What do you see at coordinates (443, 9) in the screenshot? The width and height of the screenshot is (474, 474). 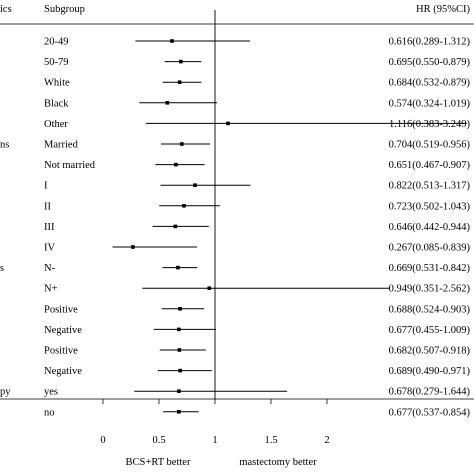 I see `header-hr: HR (95%CI)` at bounding box center [443, 9].